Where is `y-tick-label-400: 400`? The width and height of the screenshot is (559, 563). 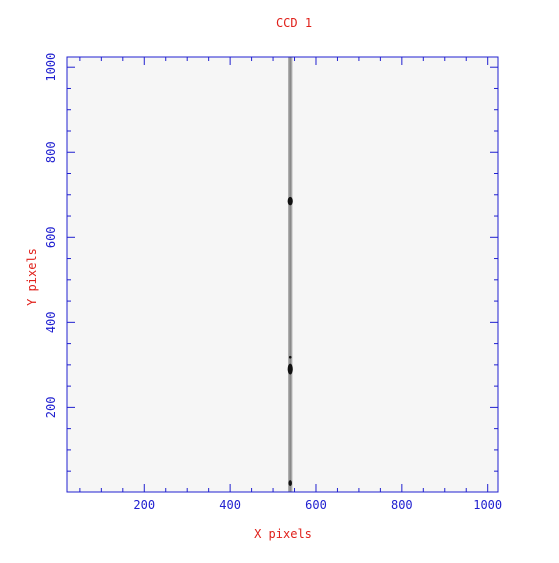
y-tick-label-400: 400 is located at coordinates (51, 322).